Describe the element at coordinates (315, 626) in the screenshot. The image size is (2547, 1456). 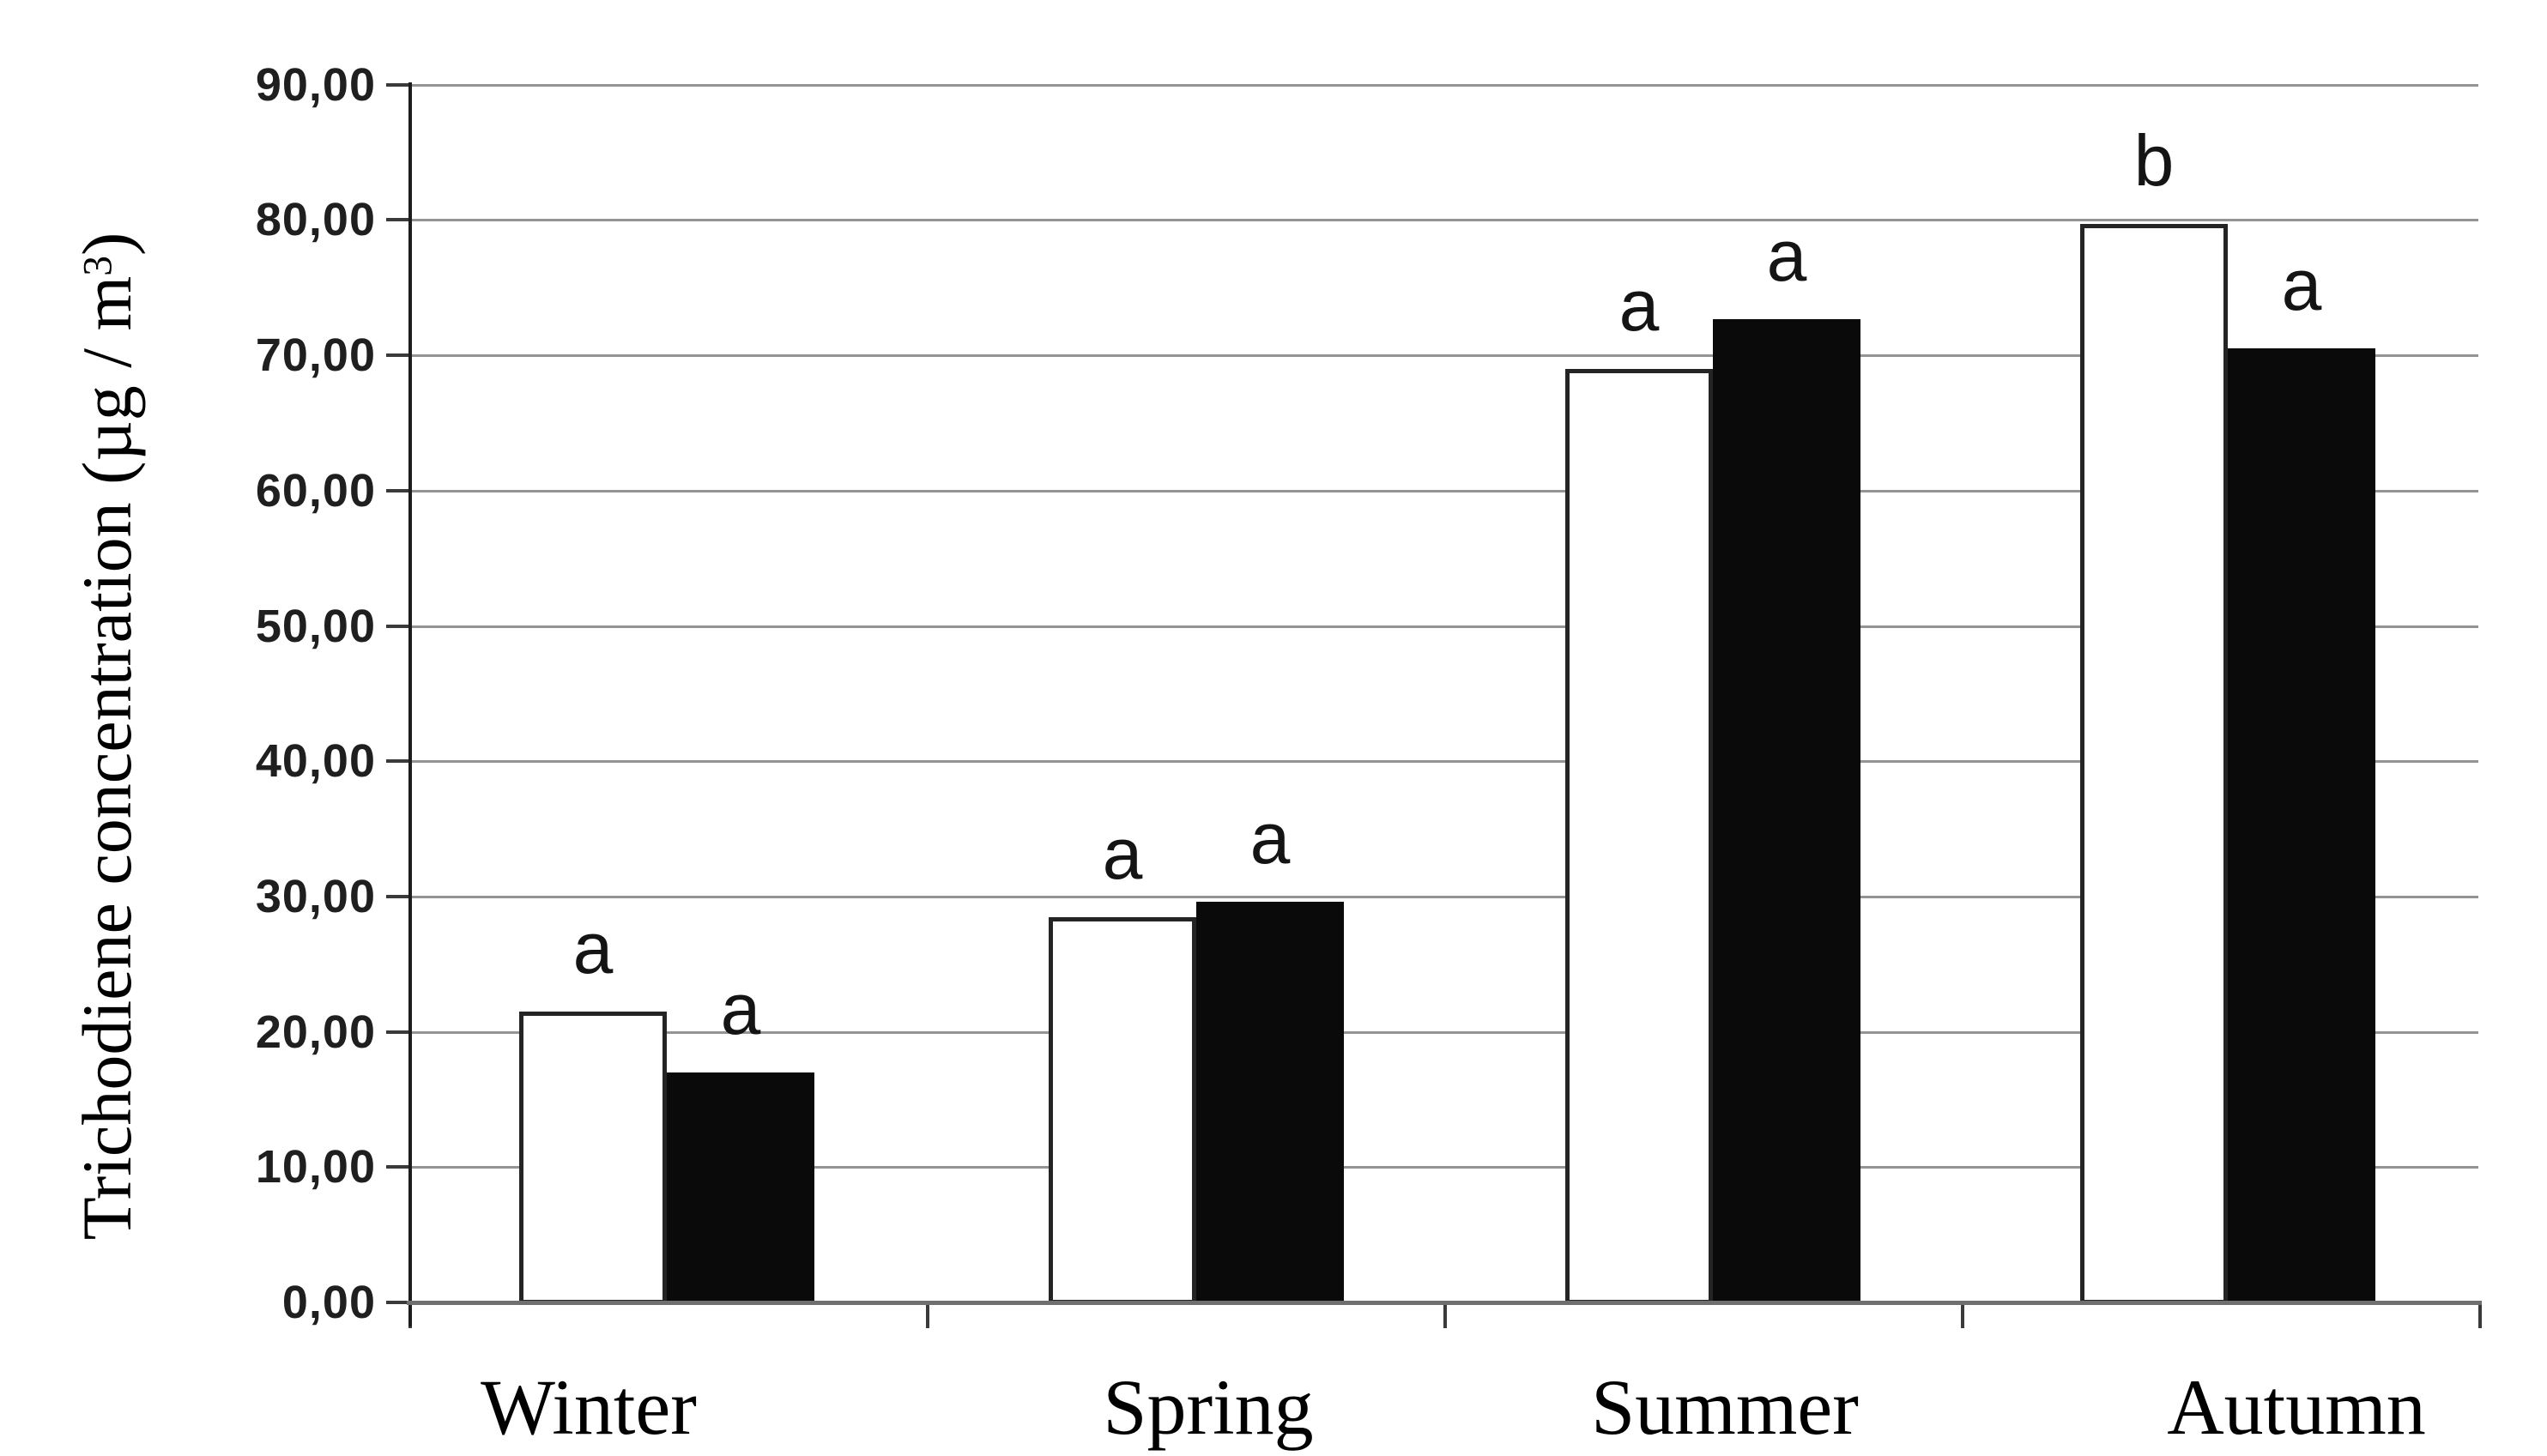
I see `y-tick-label-50: 50,00` at that location.